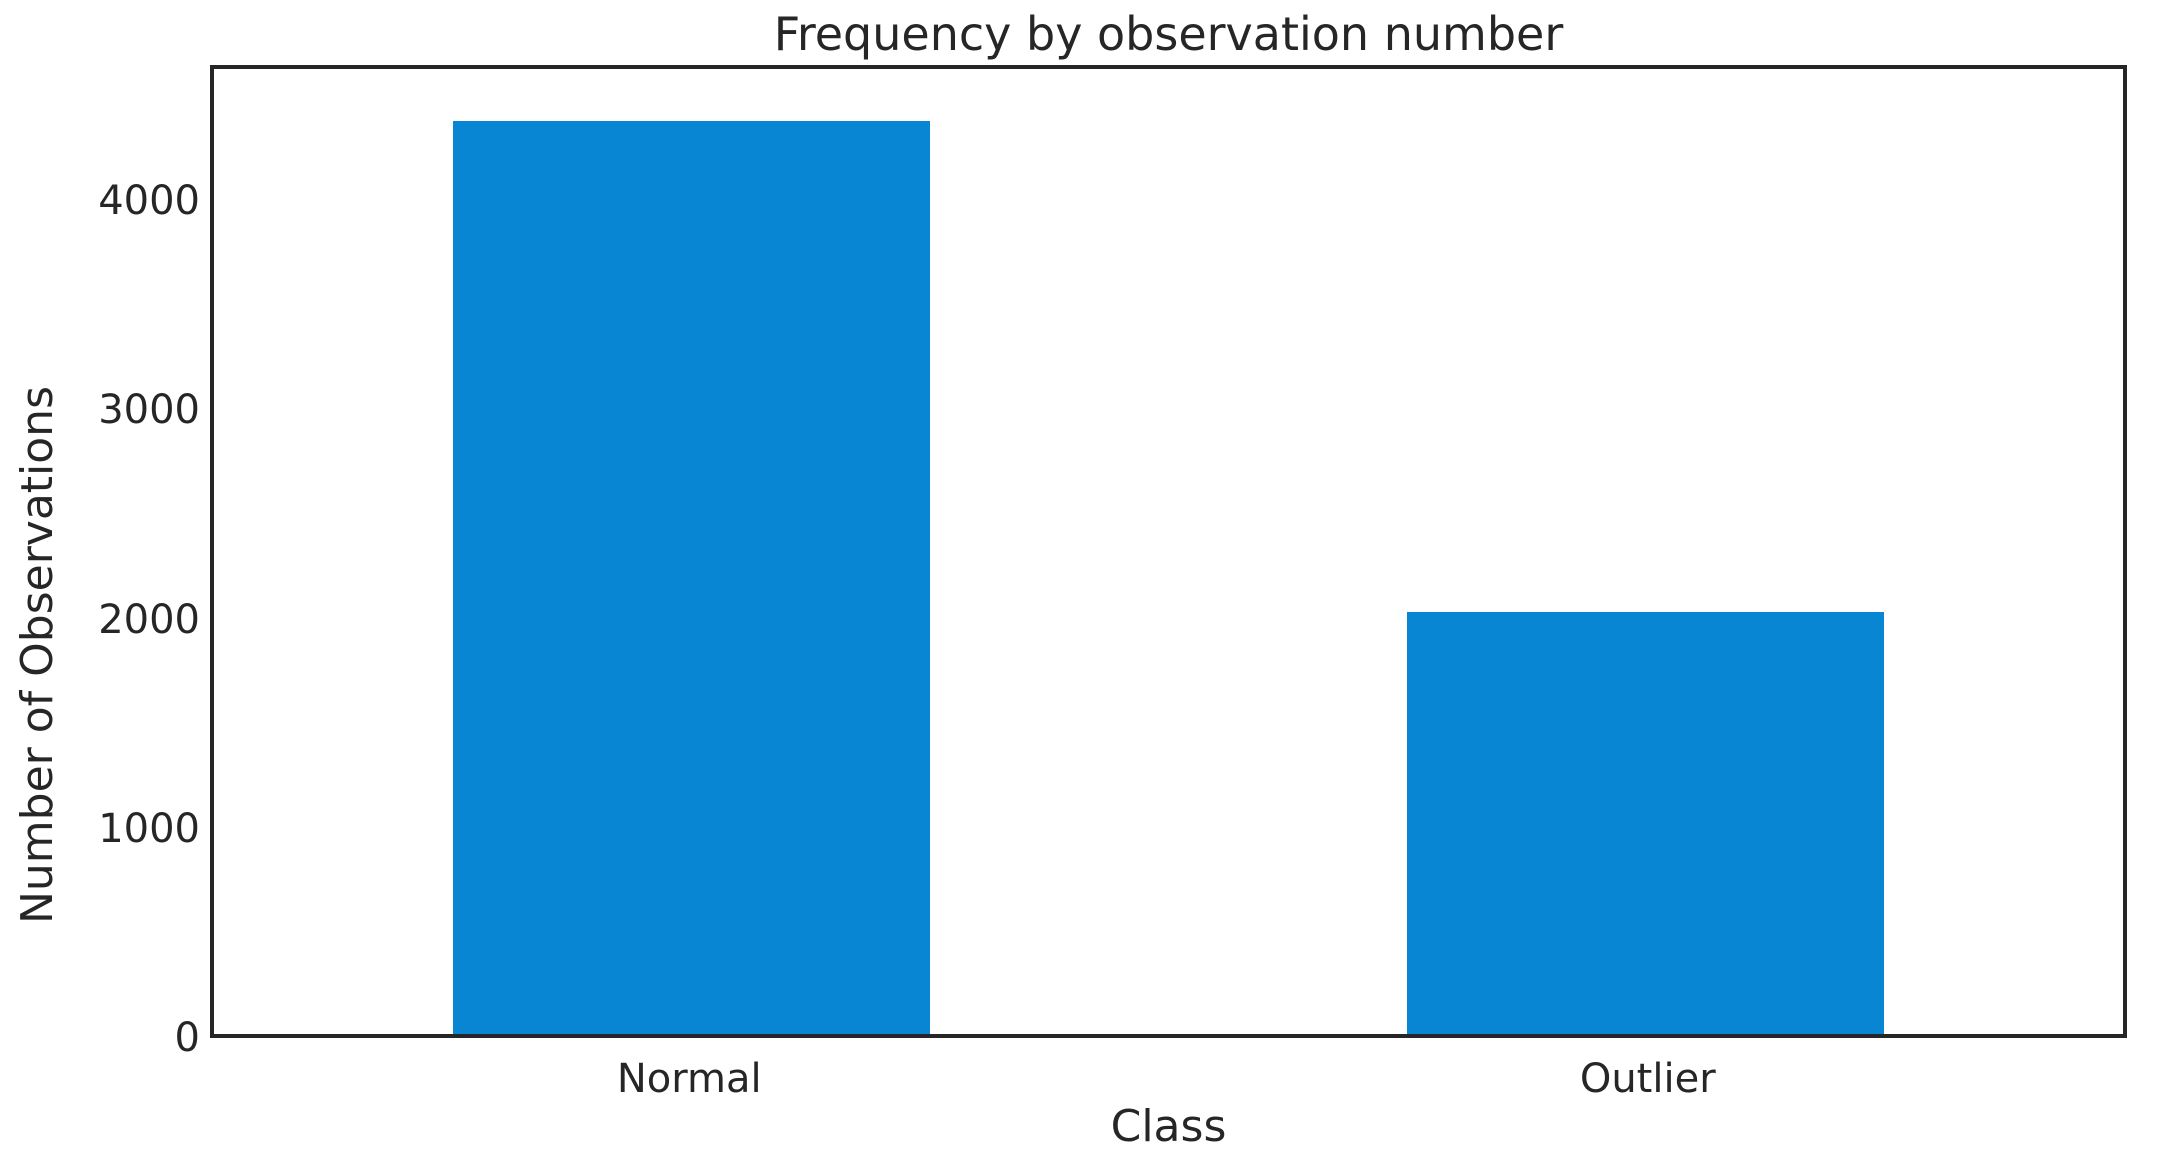  Describe the element at coordinates (1168, 1126) in the screenshot. I see `x-axis-label: Class` at that location.